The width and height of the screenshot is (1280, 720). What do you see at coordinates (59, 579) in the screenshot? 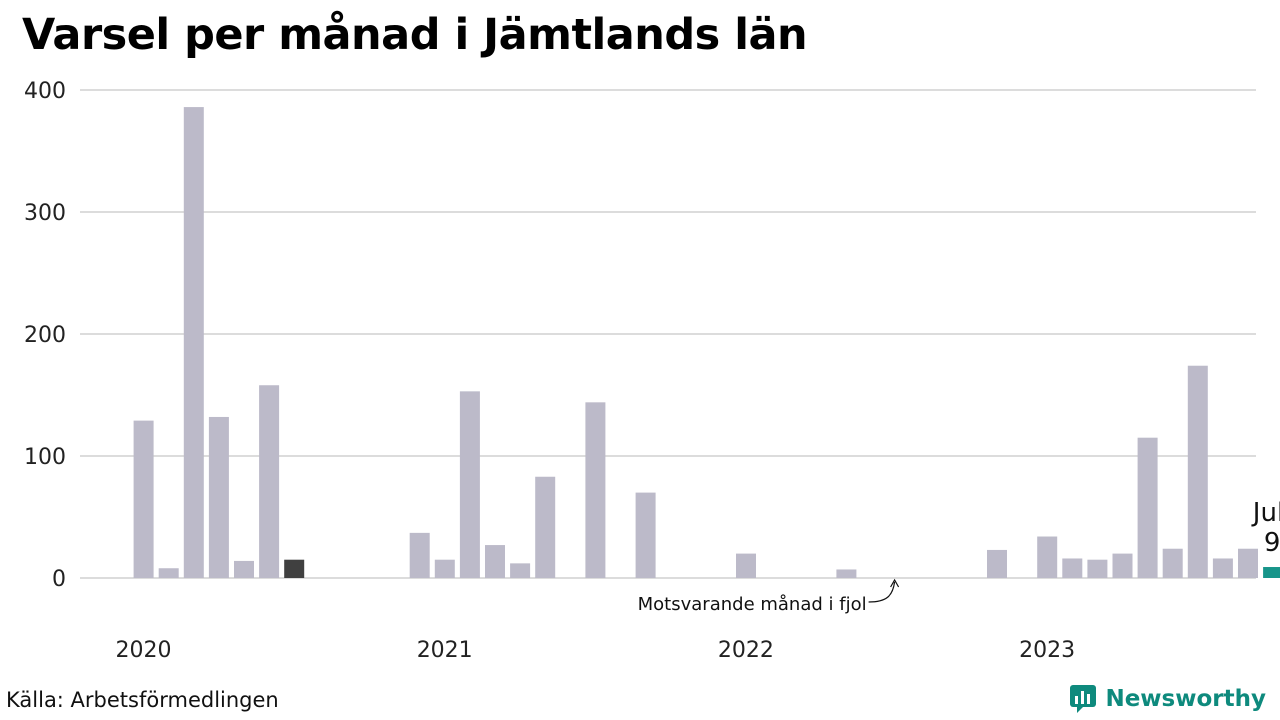
I see `y-tick-label: 0` at bounding box center [59, 579].